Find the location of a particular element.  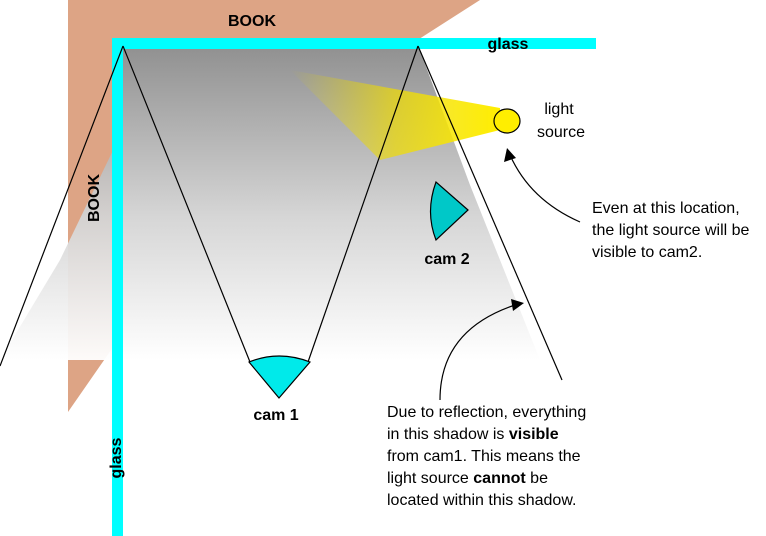

note-bottom-line4-tail: be is located at coordinates (536, 478).